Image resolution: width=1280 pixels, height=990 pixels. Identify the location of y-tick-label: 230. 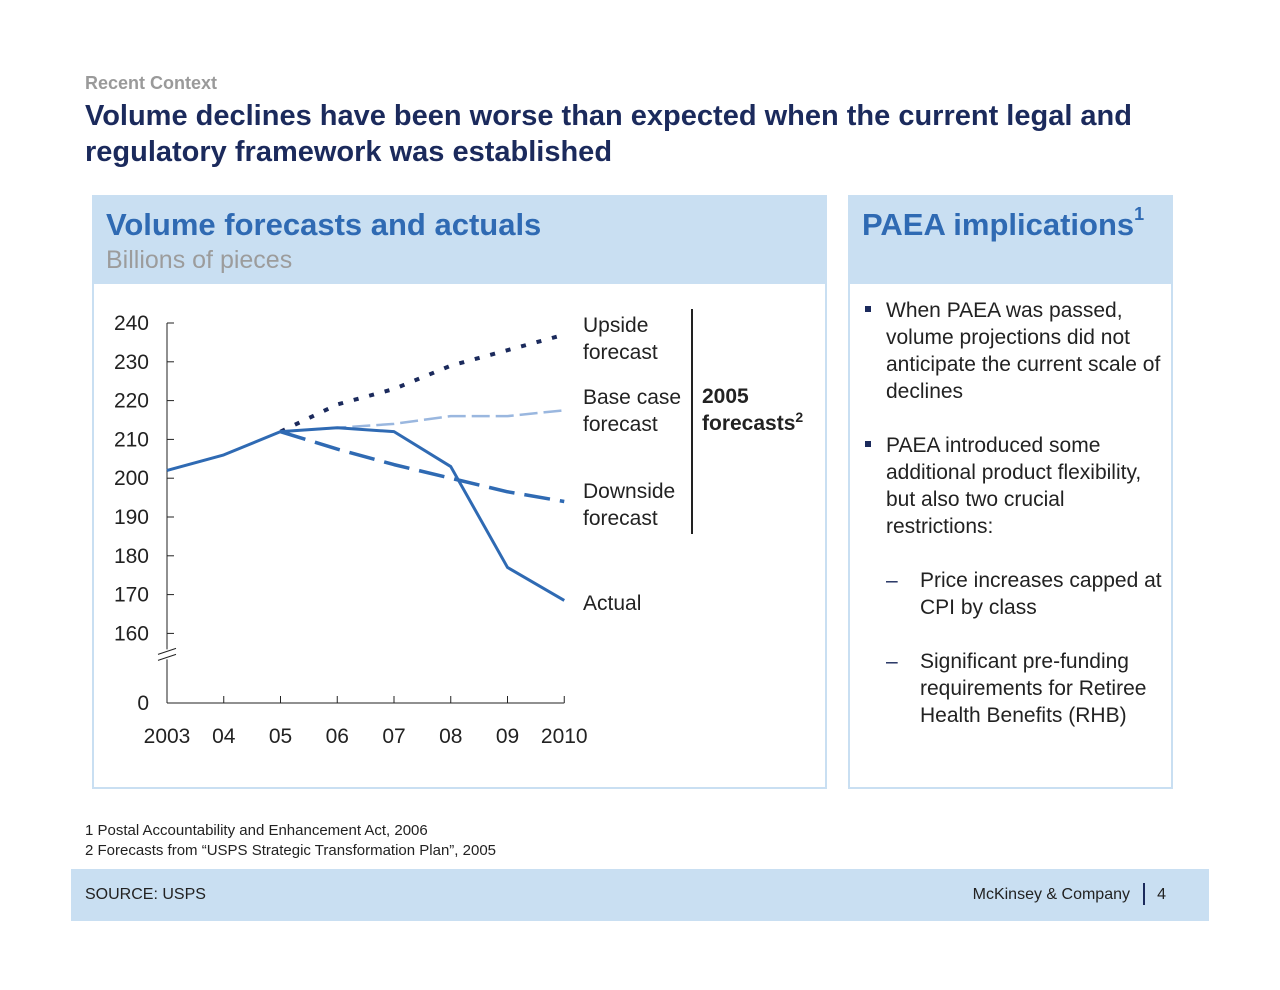
(131, 362).